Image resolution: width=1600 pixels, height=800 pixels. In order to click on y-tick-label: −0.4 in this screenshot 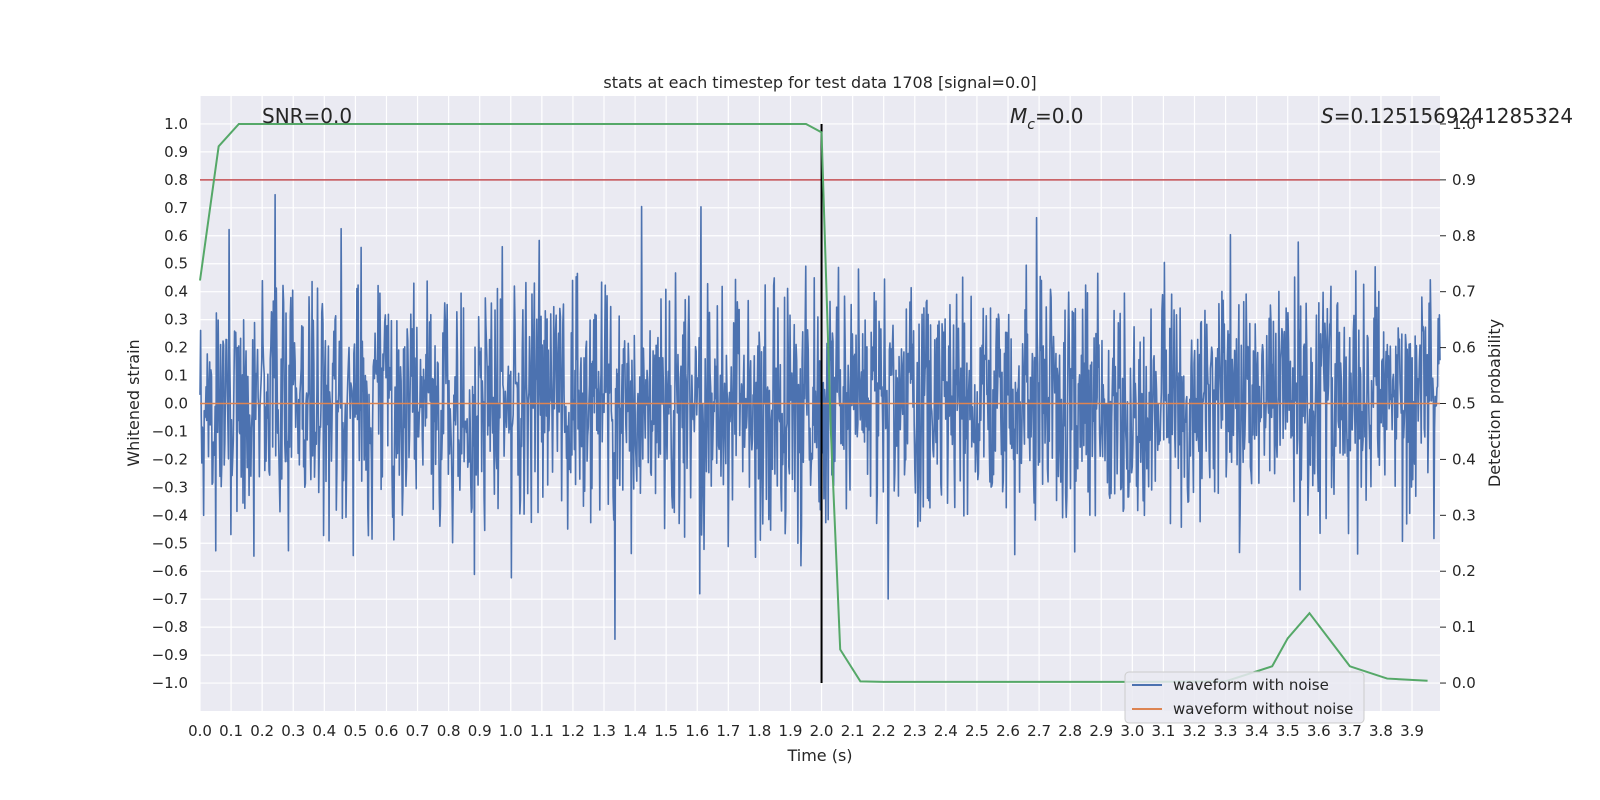, I will do `click(170, 515)`.